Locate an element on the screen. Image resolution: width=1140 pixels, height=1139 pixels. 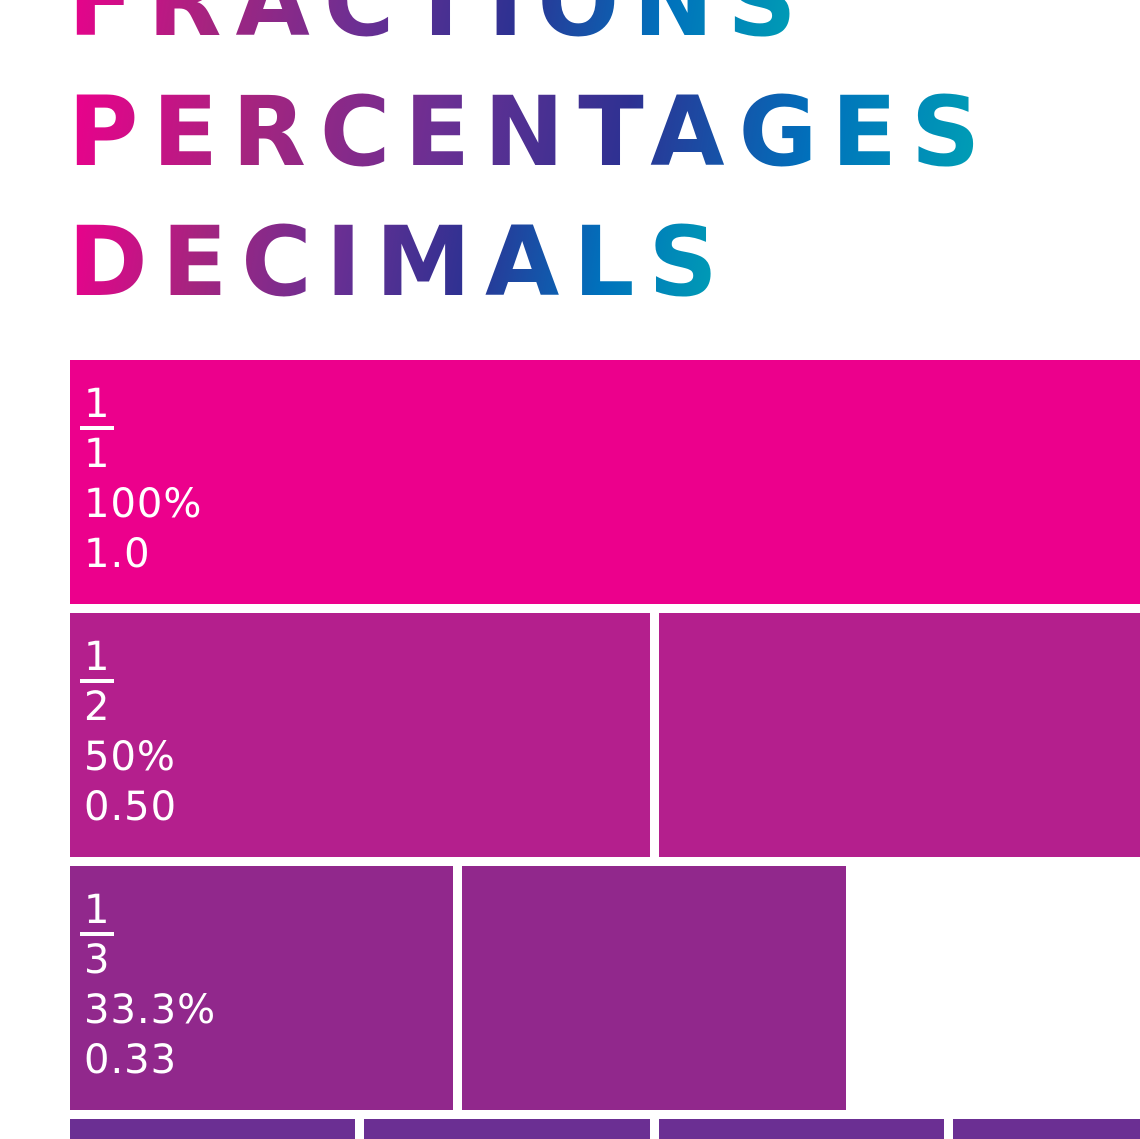
fraction: 1 1 is located at coordinates (97, 429).